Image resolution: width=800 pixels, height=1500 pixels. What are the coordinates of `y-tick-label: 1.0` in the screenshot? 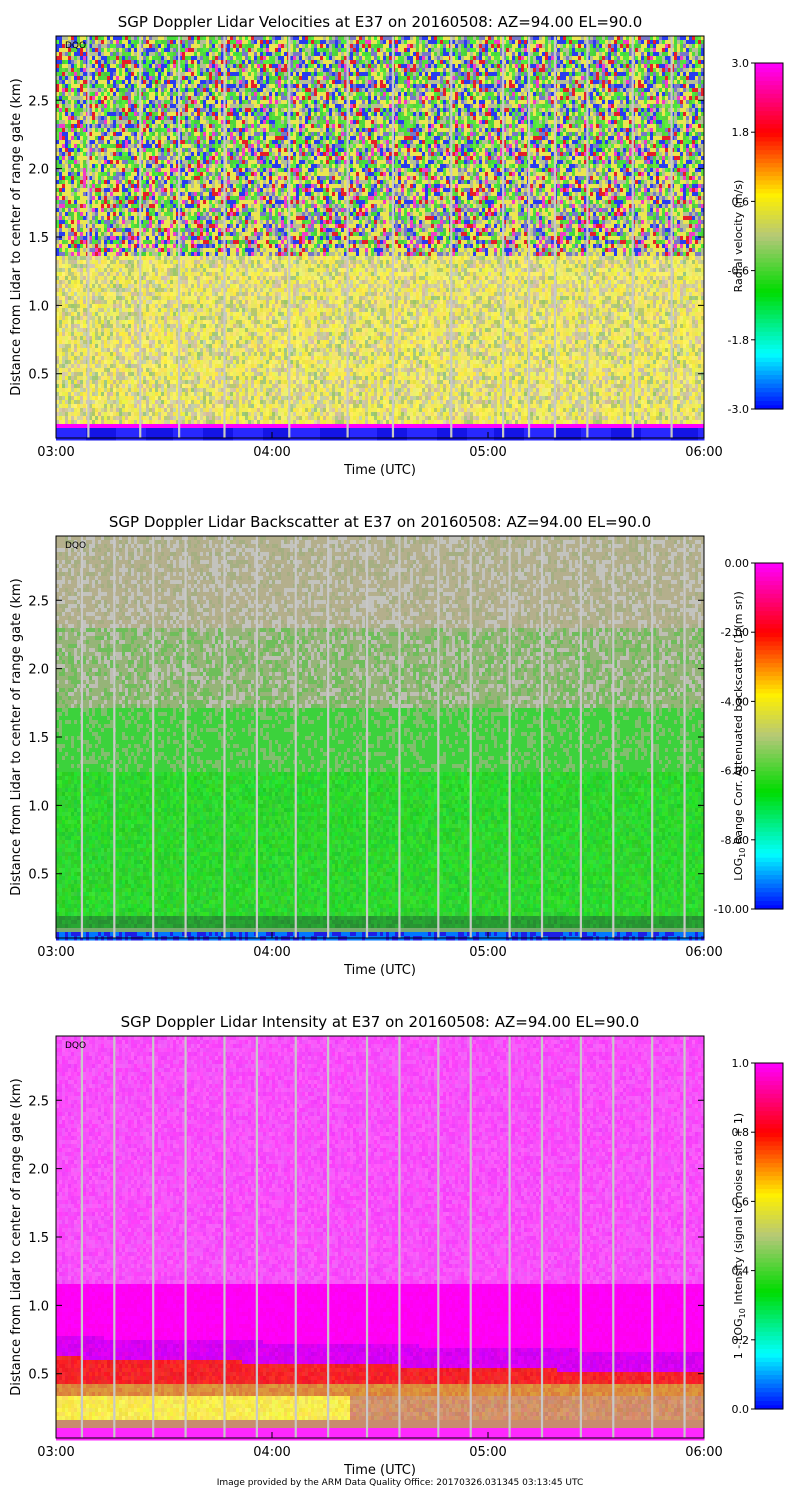 It's located at (38, 806).